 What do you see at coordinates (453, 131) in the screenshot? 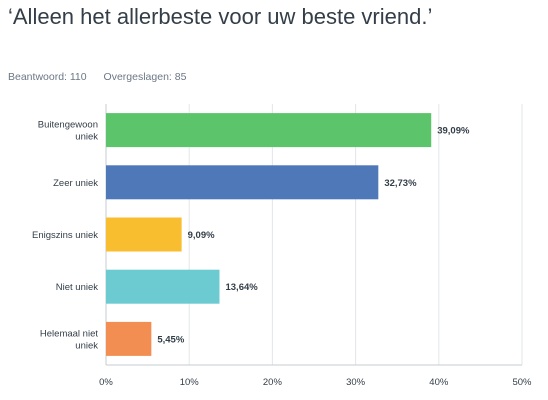
I see `data-label: 39,09%` at bounding box center [453, 131].